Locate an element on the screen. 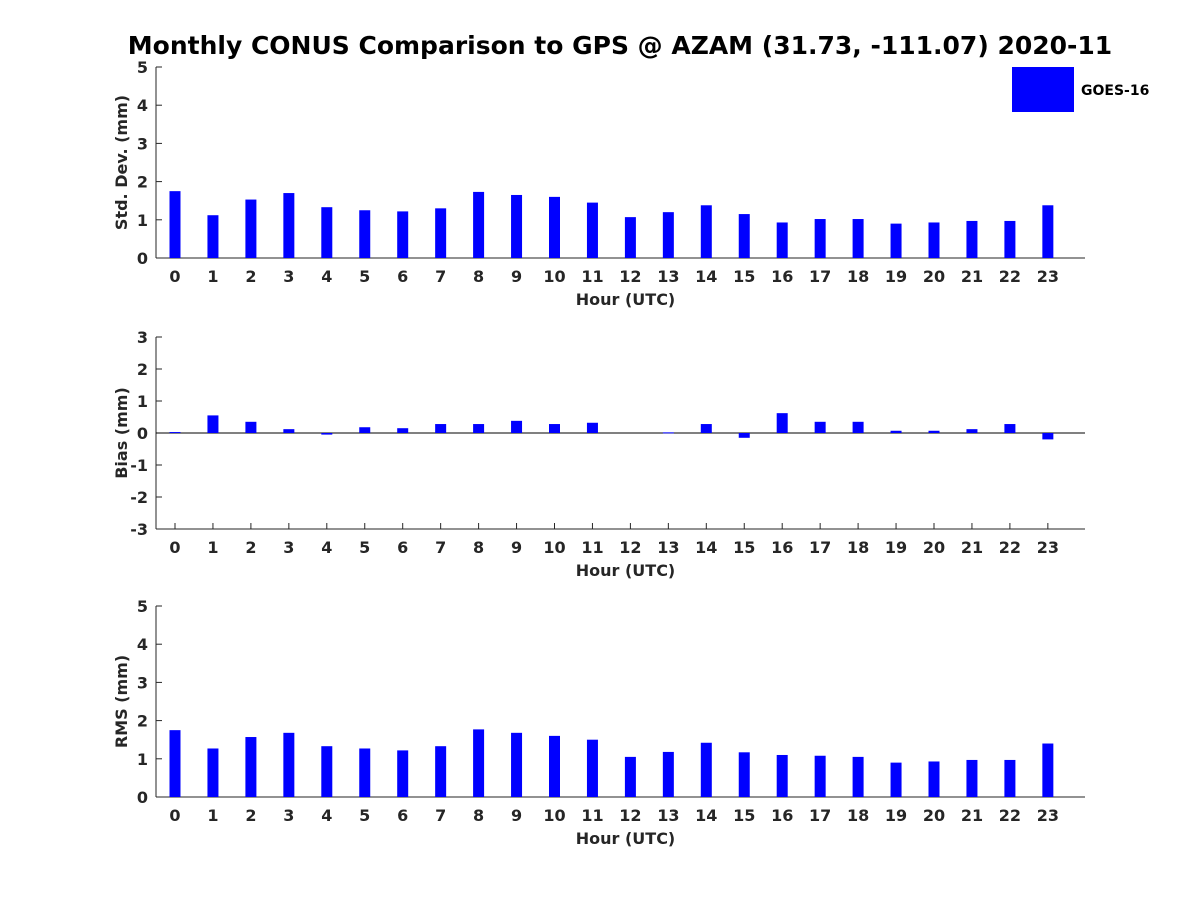 The height and width of the screenshot is (900, 1200). std-y-tick-label: 0 is located at coordinates (142, 258).